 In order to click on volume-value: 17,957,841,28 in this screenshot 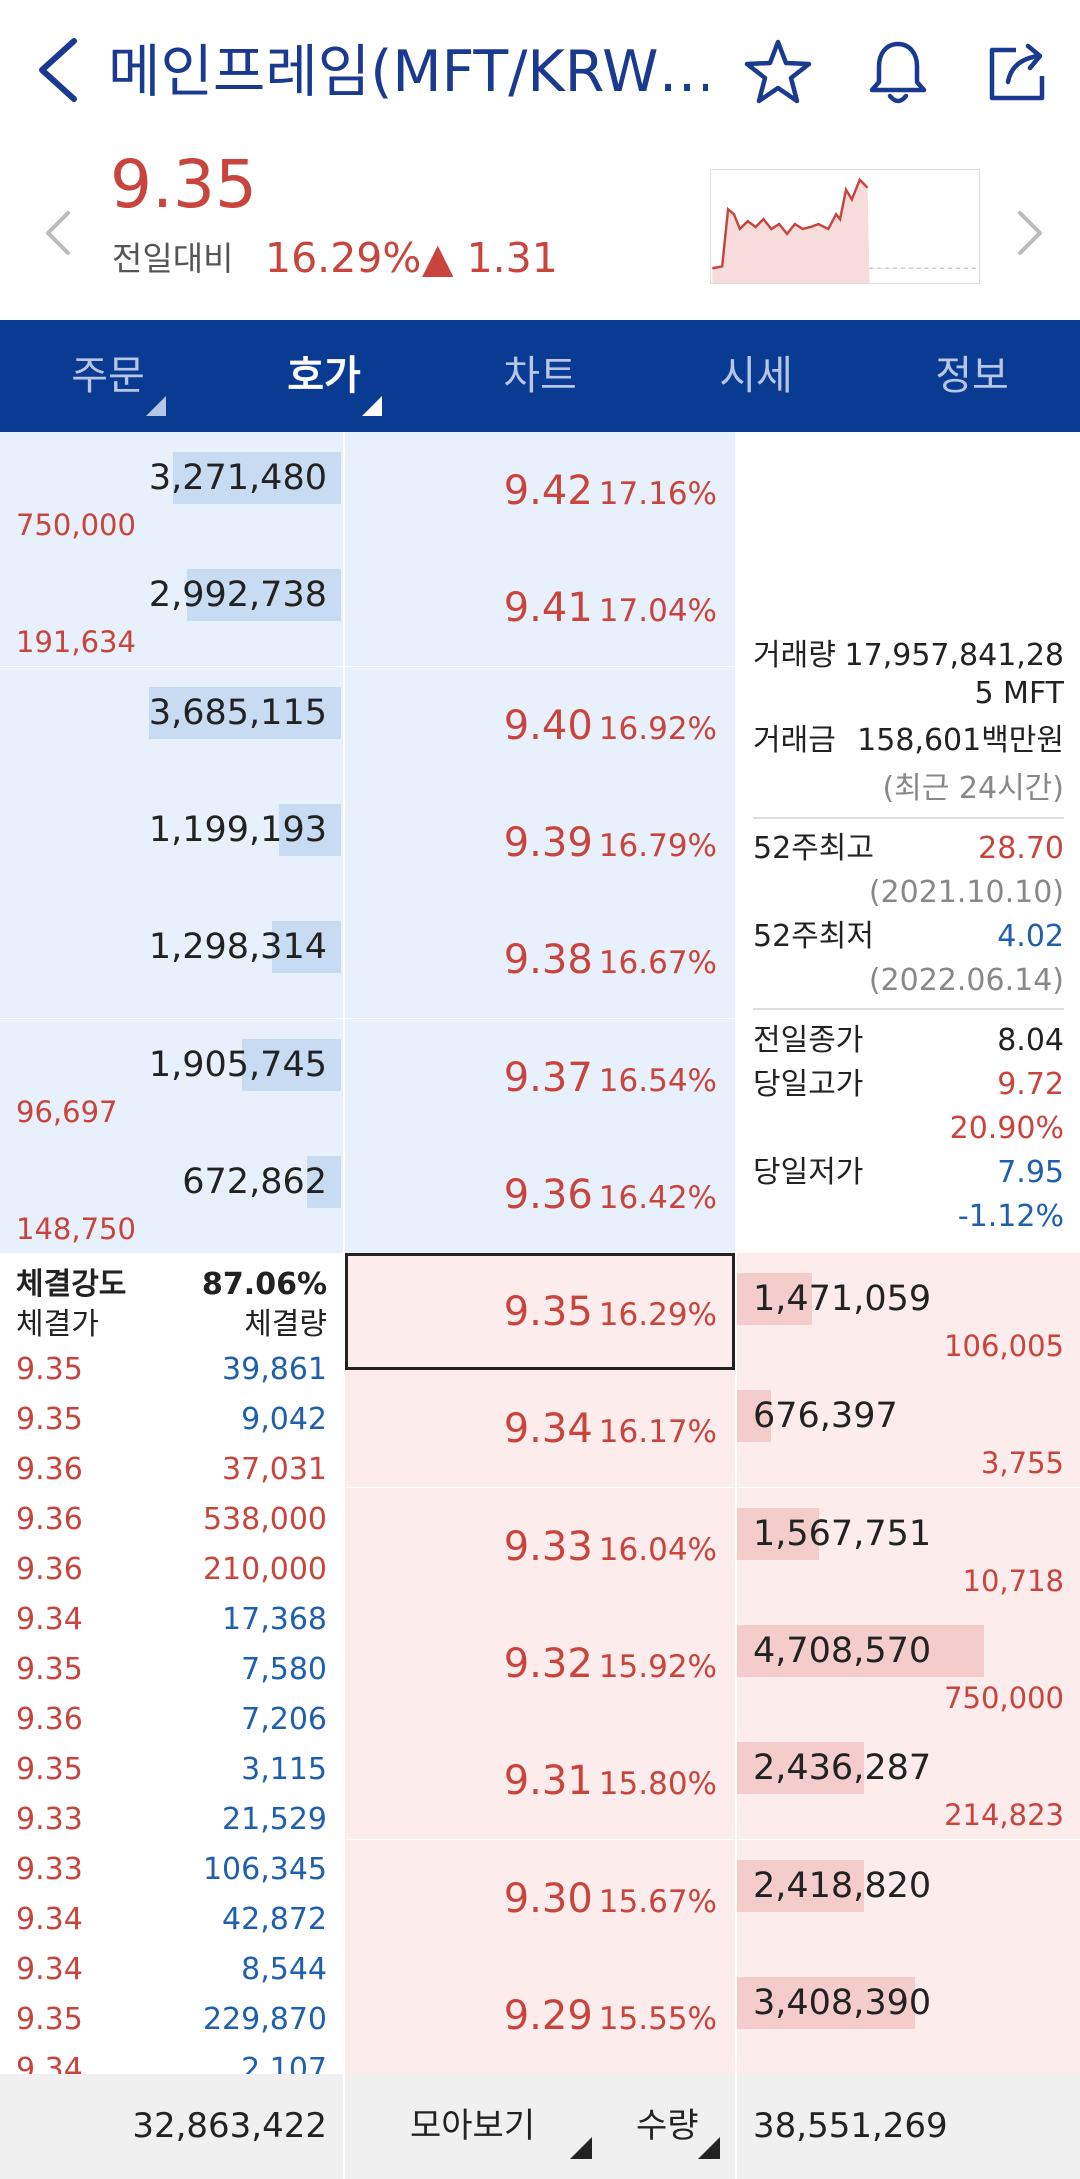, I will do `click(954, 655)`.